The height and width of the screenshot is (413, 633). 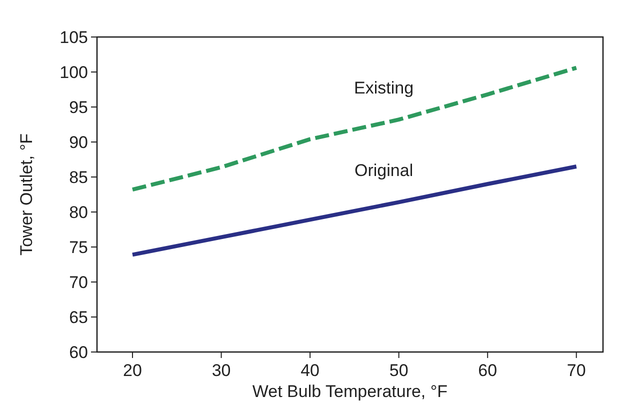 I want to click on x-tick-label: 20, so click(x=132, y=370).